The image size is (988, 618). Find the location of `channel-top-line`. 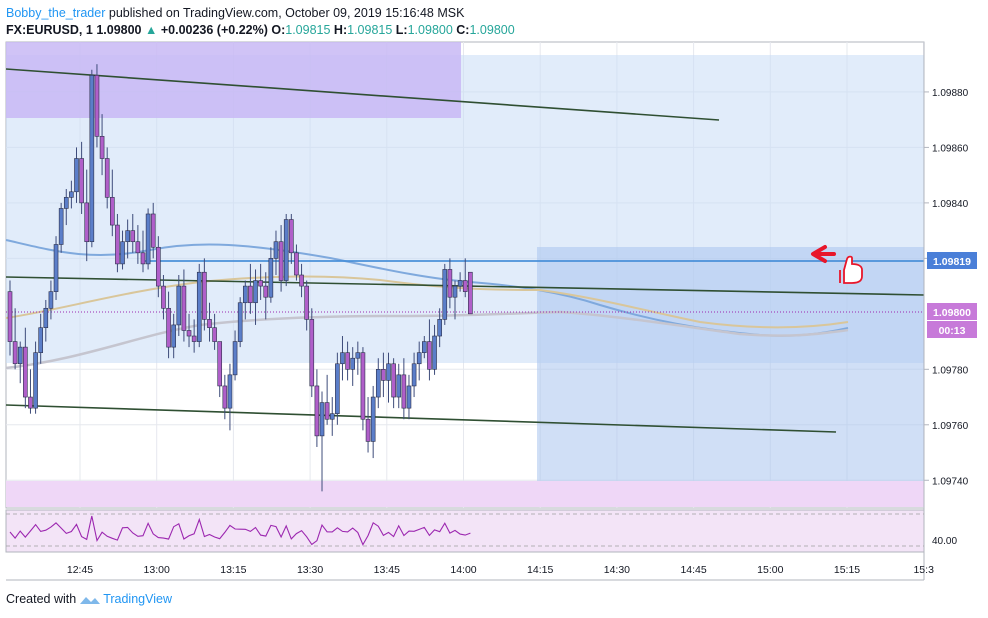

channel-top-line is located at coordinates (362, 94).